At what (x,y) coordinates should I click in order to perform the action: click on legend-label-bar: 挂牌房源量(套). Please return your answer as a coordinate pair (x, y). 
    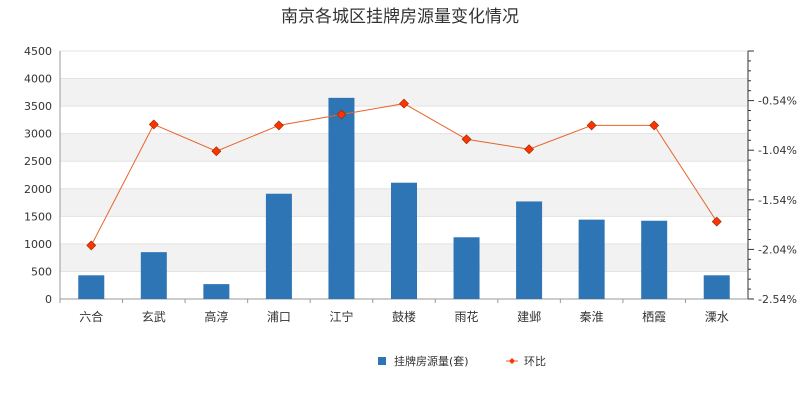
    Looking at the image, I should click on (431, 361).